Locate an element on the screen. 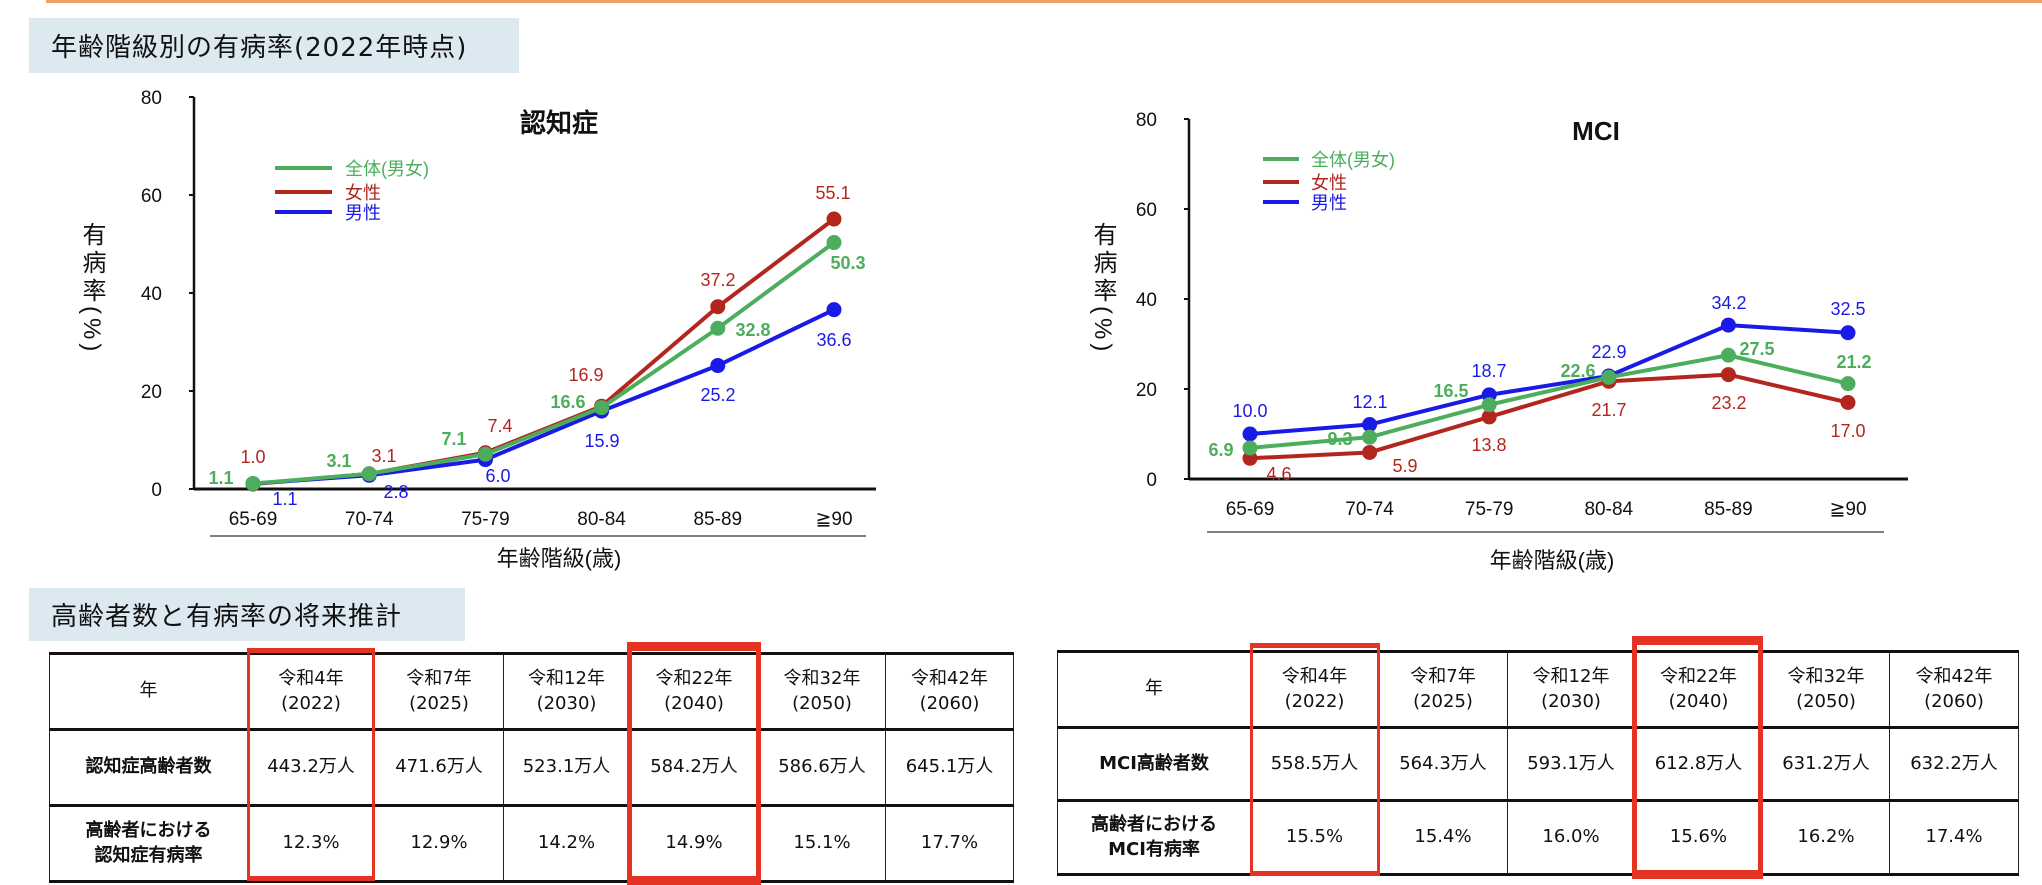 This screenshot has width=2042, height=885. highlight-2040-mci is located at coordinates (1697, 757).